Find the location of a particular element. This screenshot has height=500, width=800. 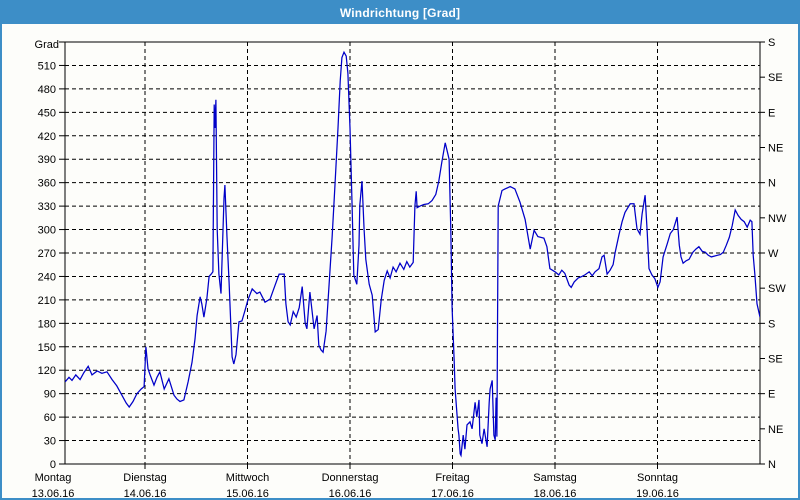

date-label: 13.06.16 is located at coordinates (53, 494).